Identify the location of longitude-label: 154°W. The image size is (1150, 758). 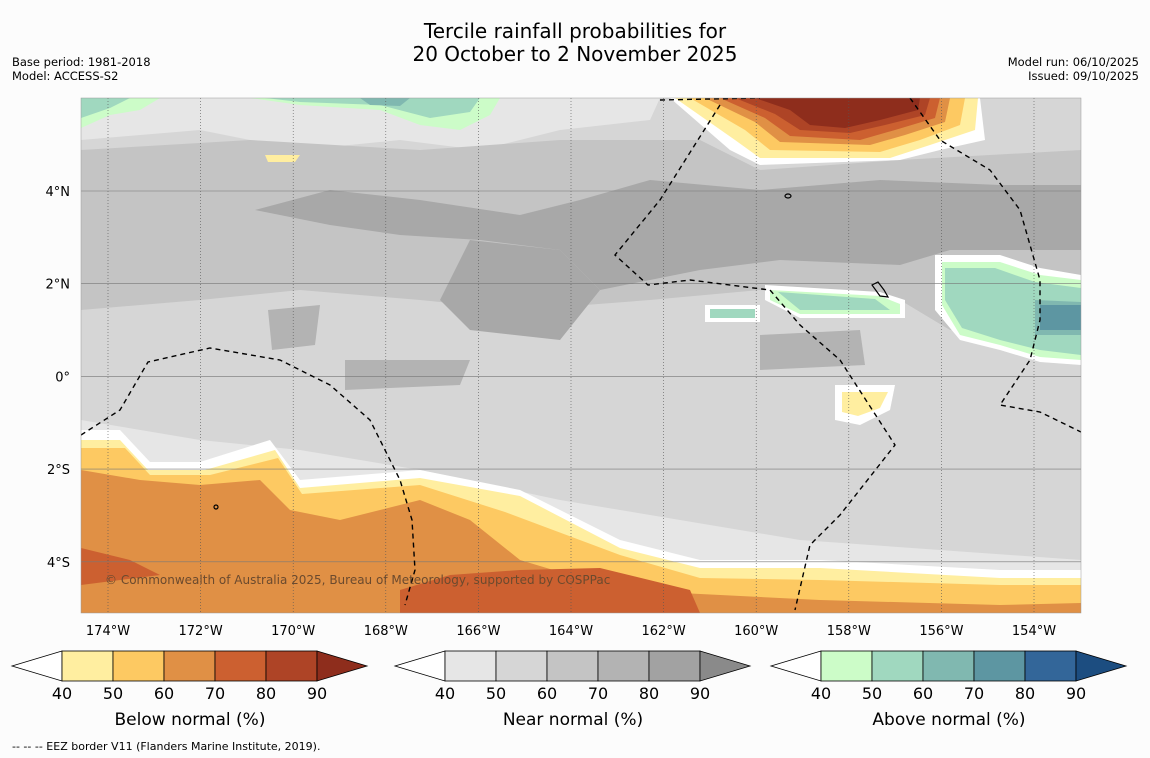
(1034, 631).